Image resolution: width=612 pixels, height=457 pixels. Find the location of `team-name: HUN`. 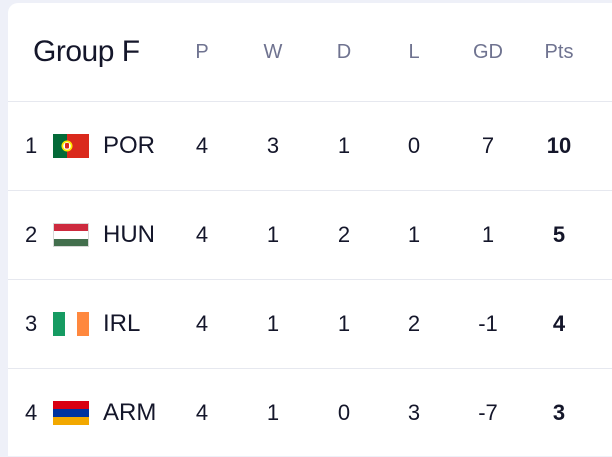

team-name: HUN is located at coordinates (129, 234).